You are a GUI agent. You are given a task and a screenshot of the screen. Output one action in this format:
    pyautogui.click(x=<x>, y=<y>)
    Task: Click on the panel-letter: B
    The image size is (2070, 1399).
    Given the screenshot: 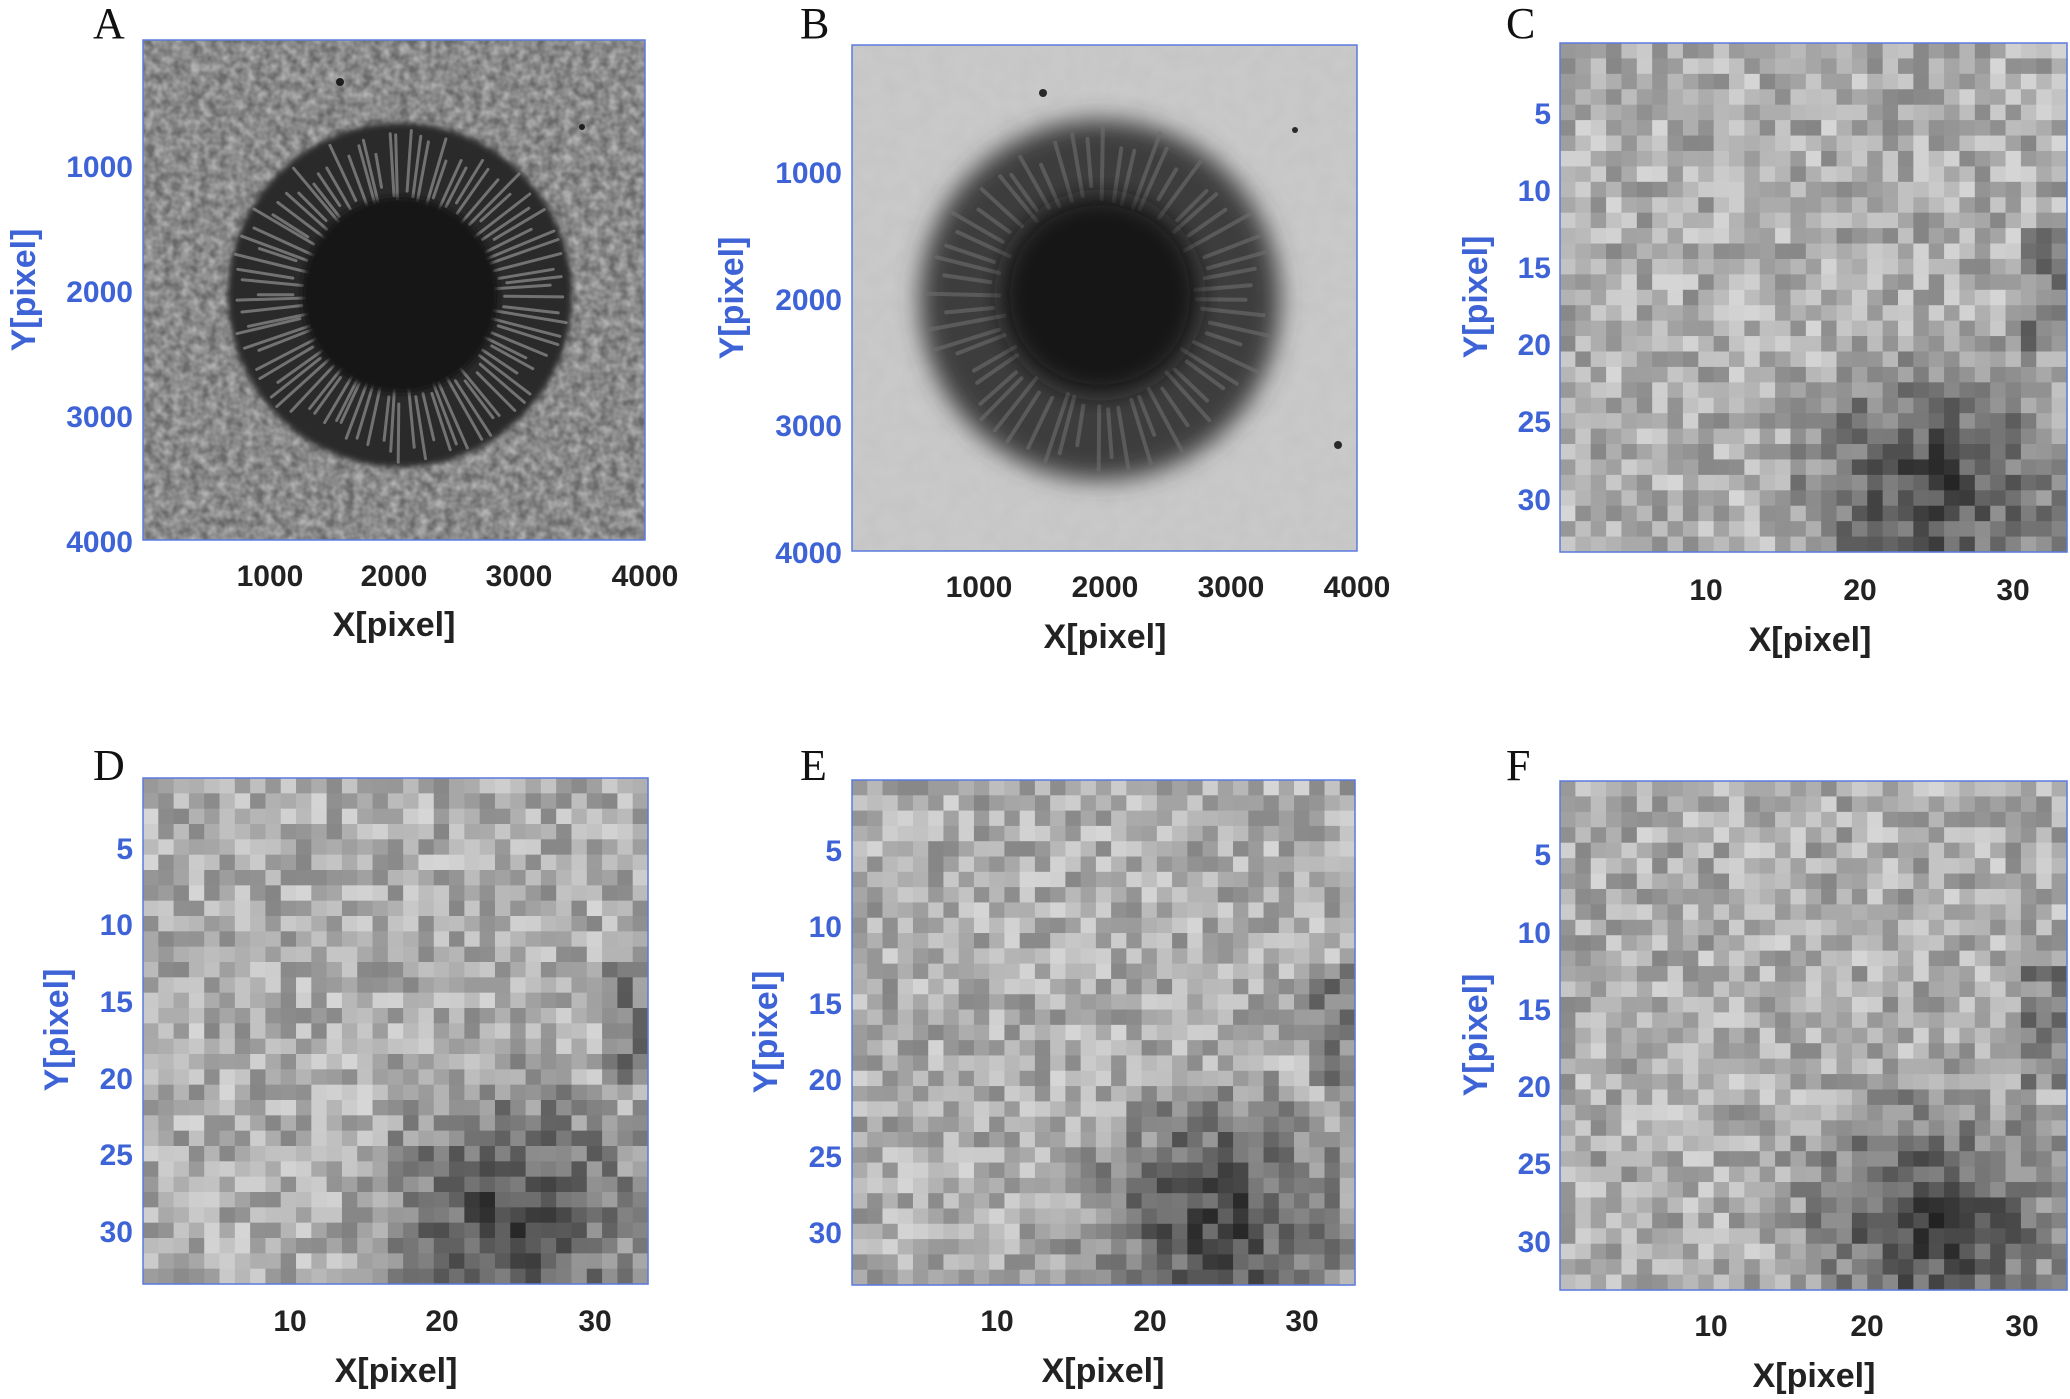 What is the action you would take?
    pyautogui.click(x=814, y=24)
    